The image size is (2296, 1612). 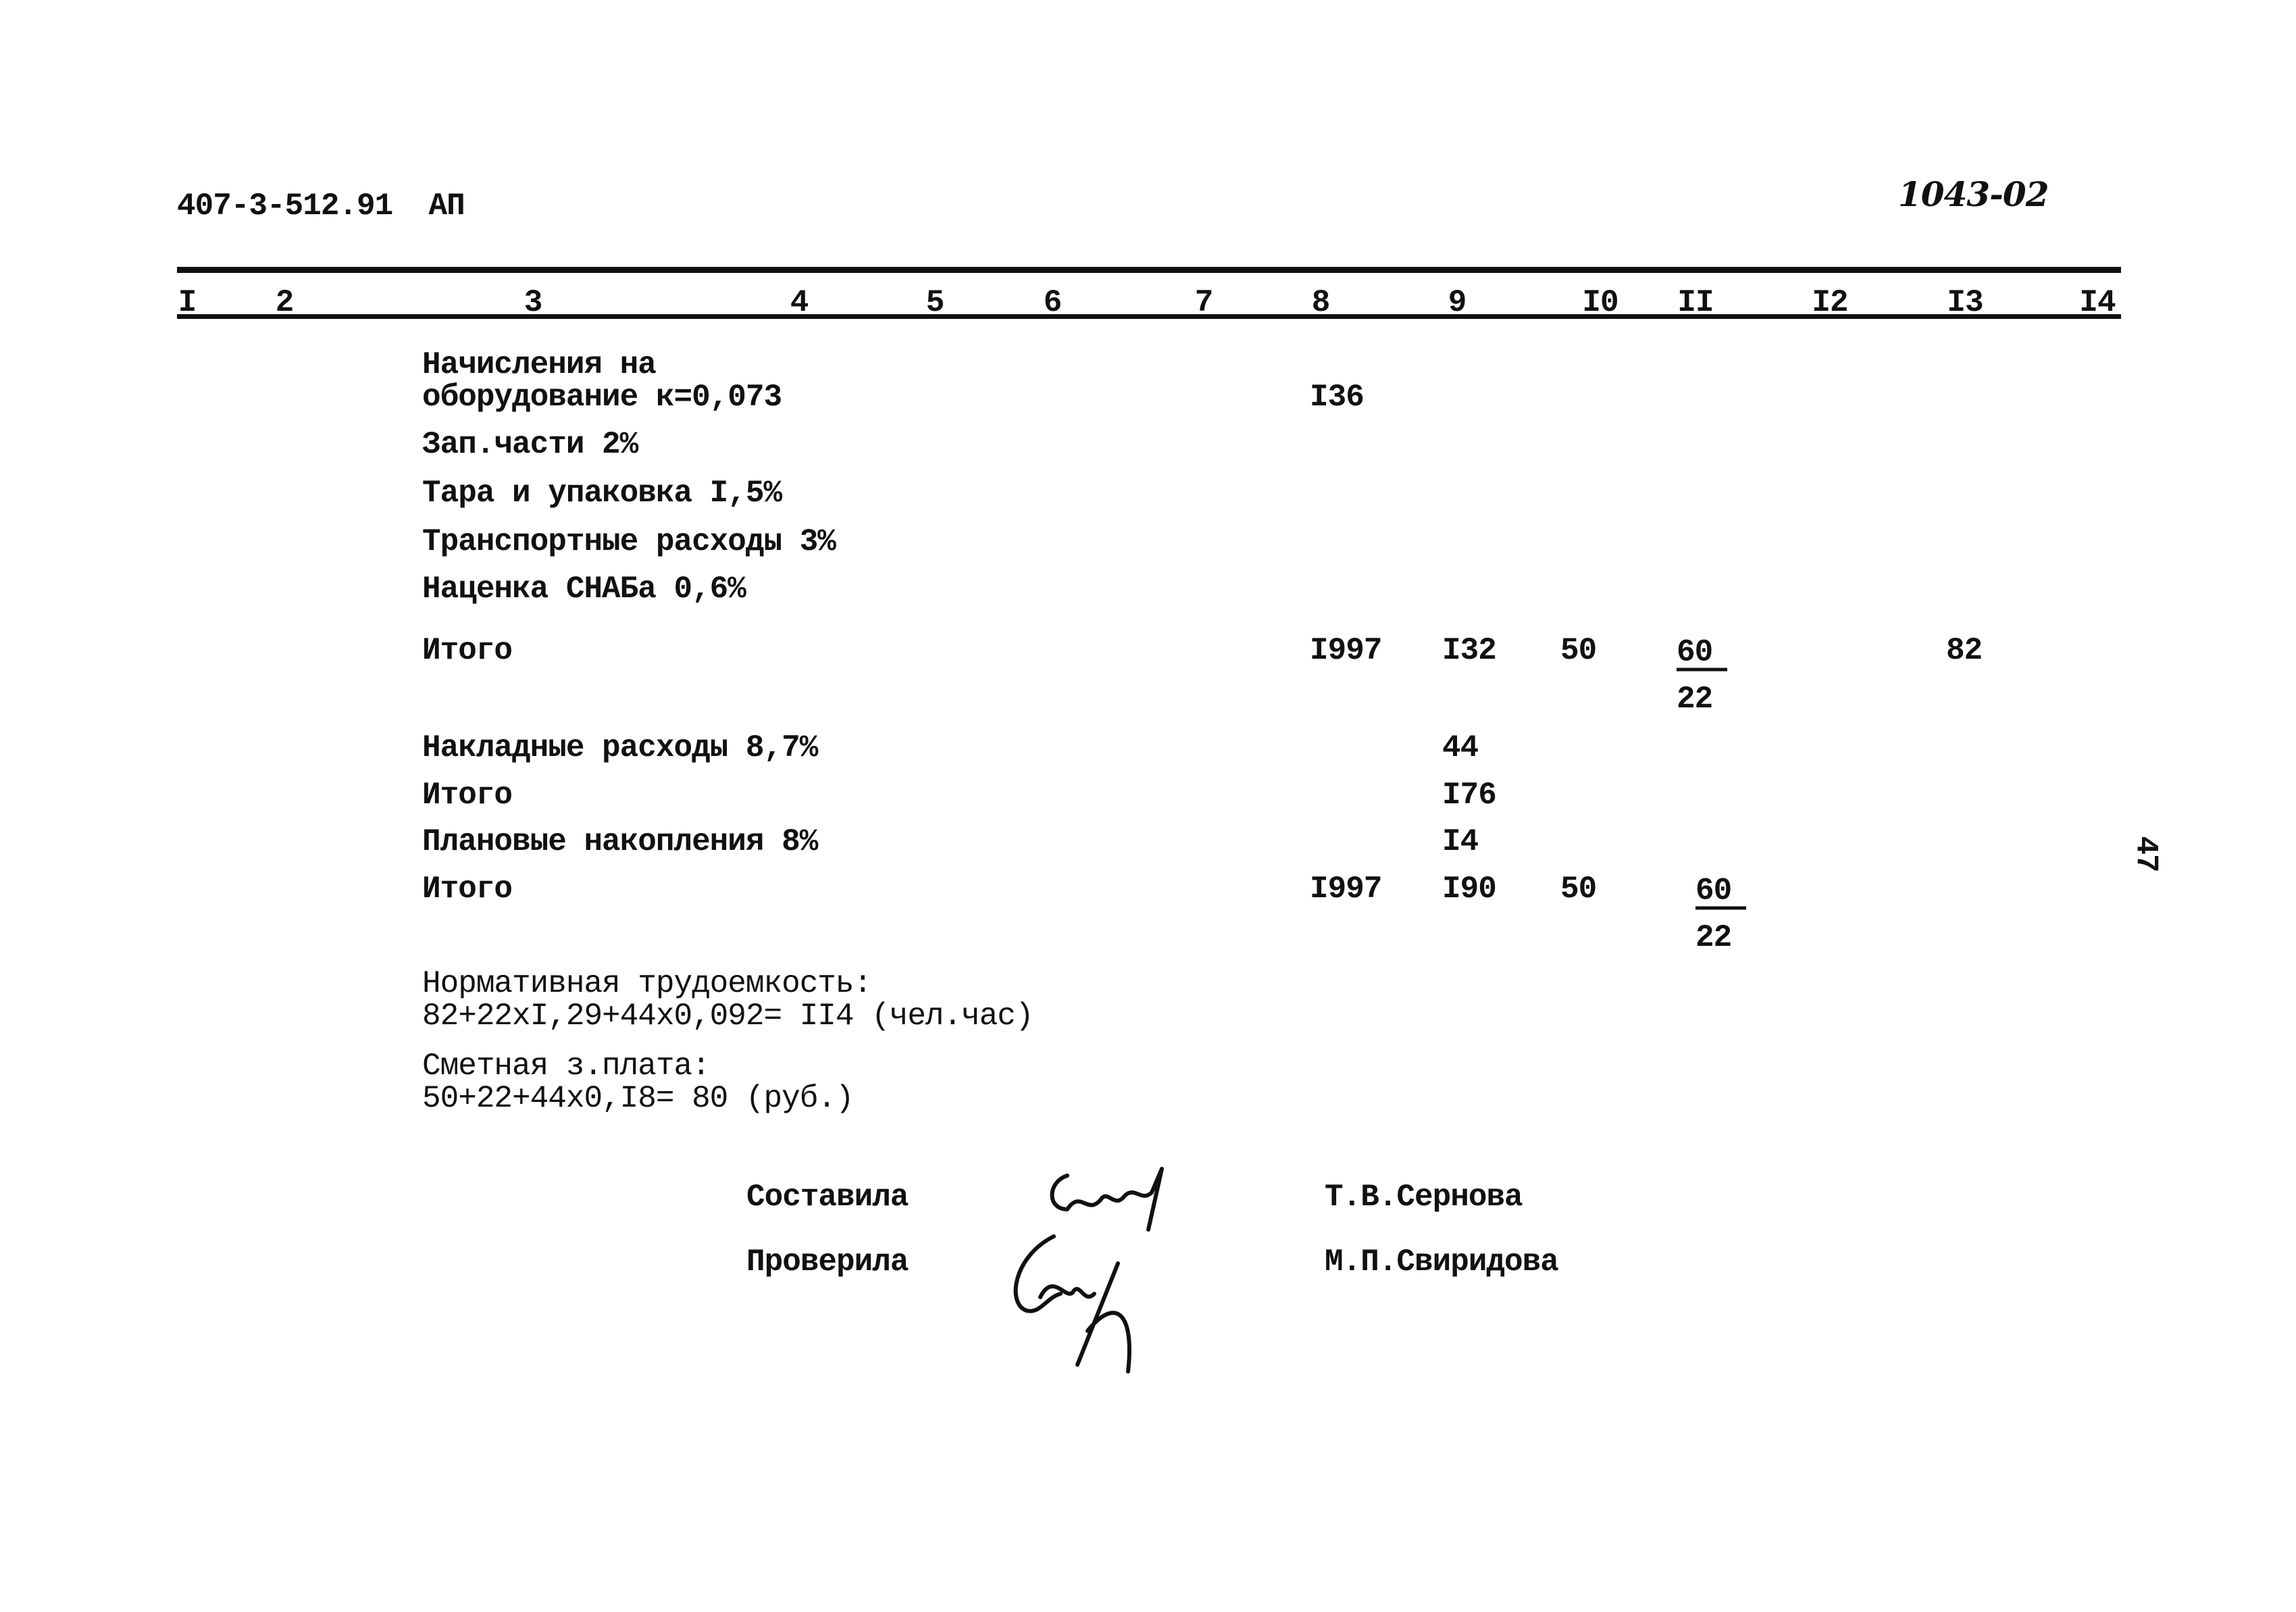 I want to click on row-label: оборудование к=0,073, so click(x=602, y=397).